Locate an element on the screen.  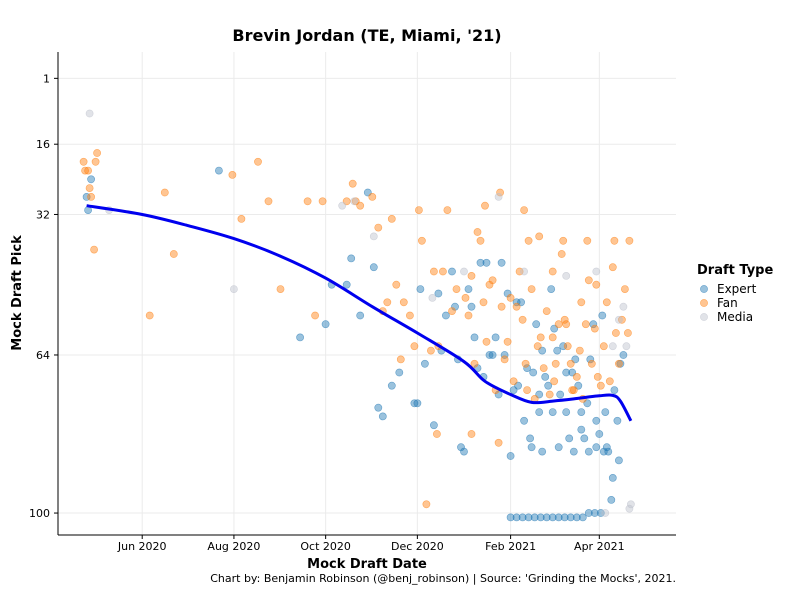
x-tick-label: Oct 2020 is located at coordinates (325, 546).